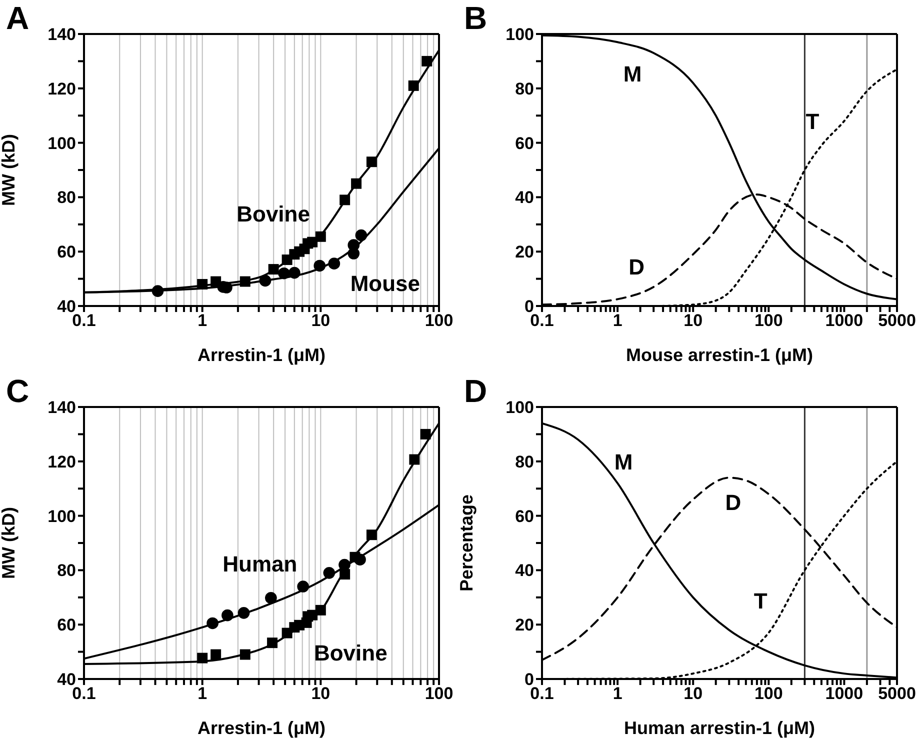 The width and height of the screenshot is (917, 746). I want to click on x-axis-title: Mouse arrestin-1 (μM), so click(720, 355).